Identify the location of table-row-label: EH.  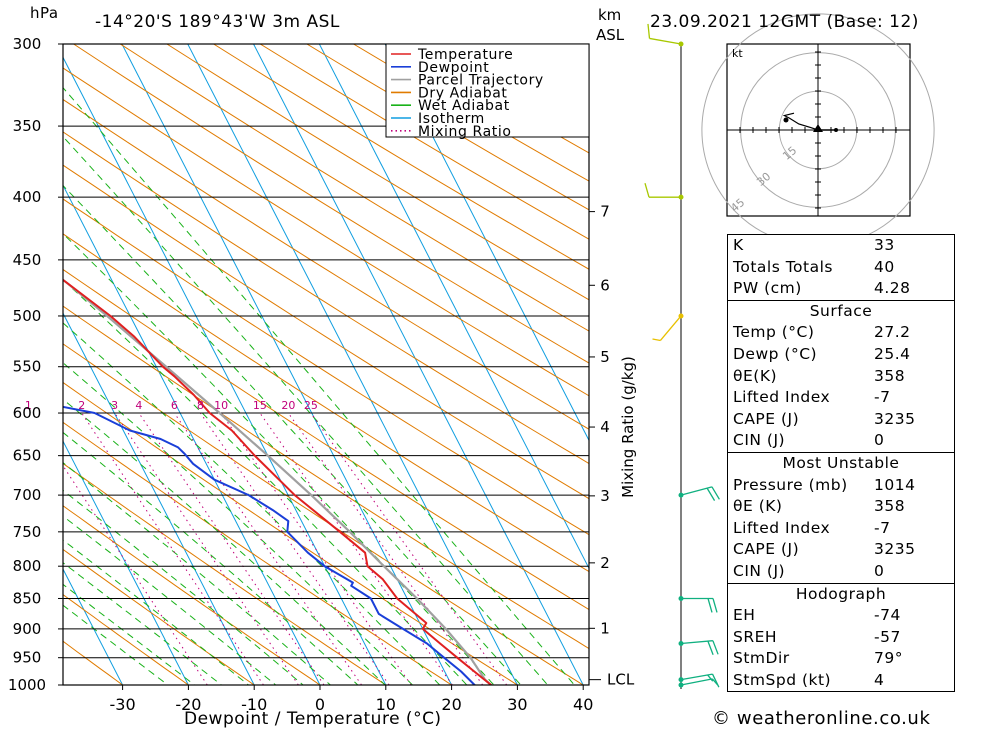
(744, 615).